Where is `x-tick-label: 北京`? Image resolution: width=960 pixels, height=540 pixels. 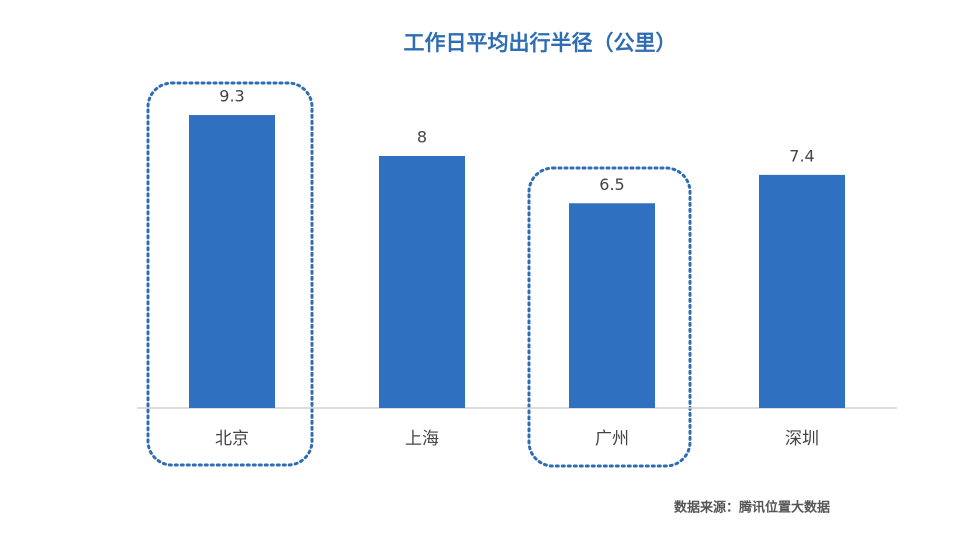
x-tick-label: 北京 is located at coordinates (232, 439).